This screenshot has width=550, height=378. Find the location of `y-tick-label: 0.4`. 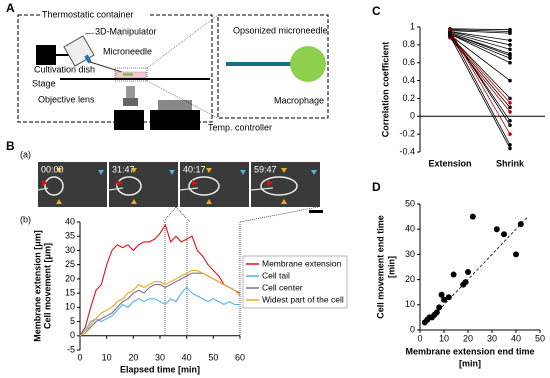

y-tick-label: 0.4 is located at coordinates (408, 80).